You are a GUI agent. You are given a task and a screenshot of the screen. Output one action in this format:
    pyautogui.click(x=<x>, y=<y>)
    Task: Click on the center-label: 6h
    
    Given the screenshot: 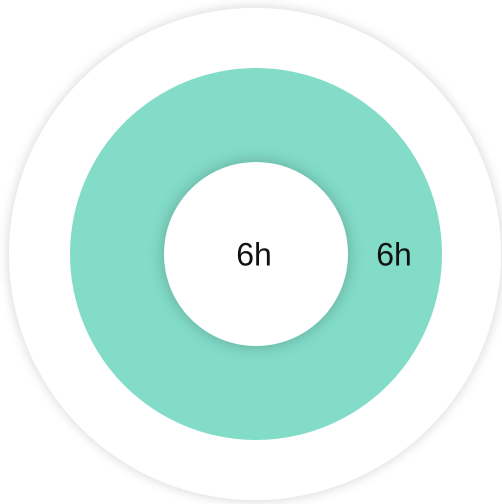 What is the action you would take?
    pyautogui.click(x=254, y=254)
    